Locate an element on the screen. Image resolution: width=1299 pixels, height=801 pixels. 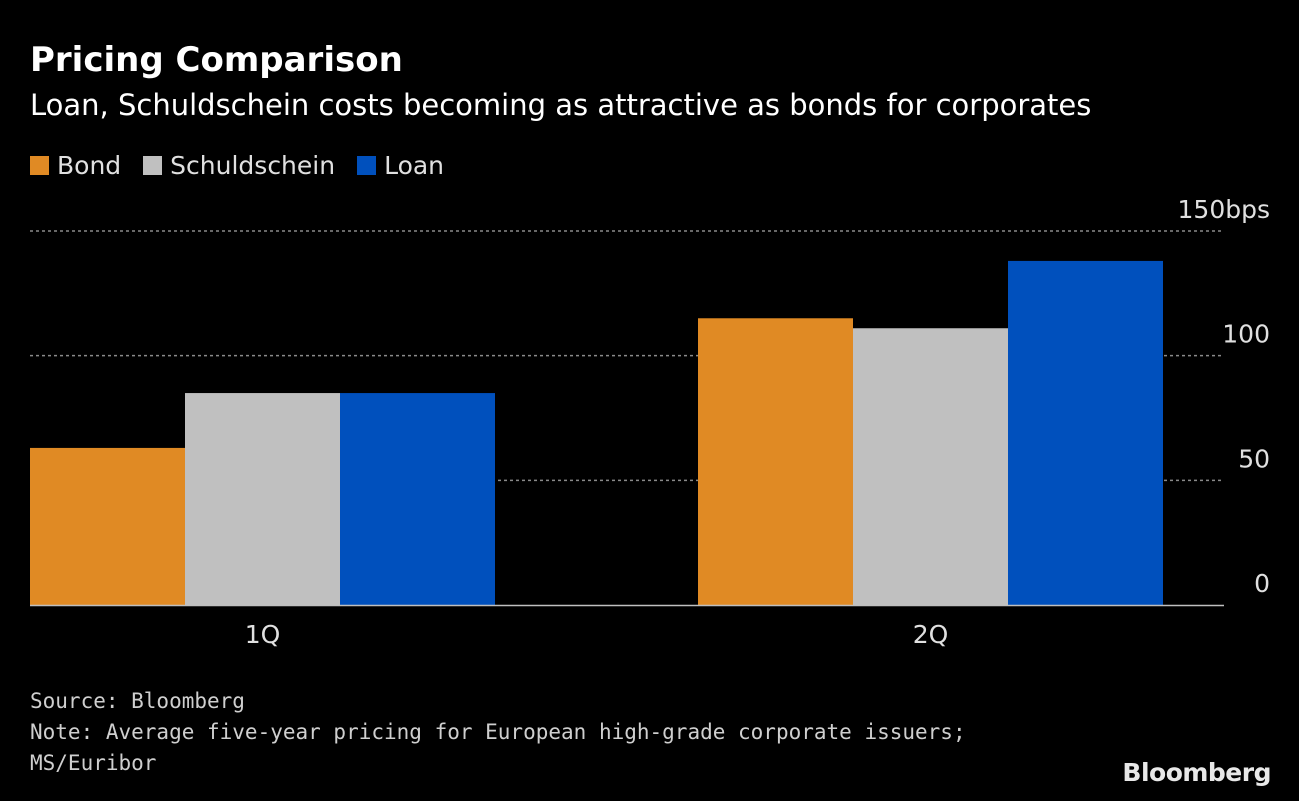
bar-loan-2q is located at coordinates (1085, 432).